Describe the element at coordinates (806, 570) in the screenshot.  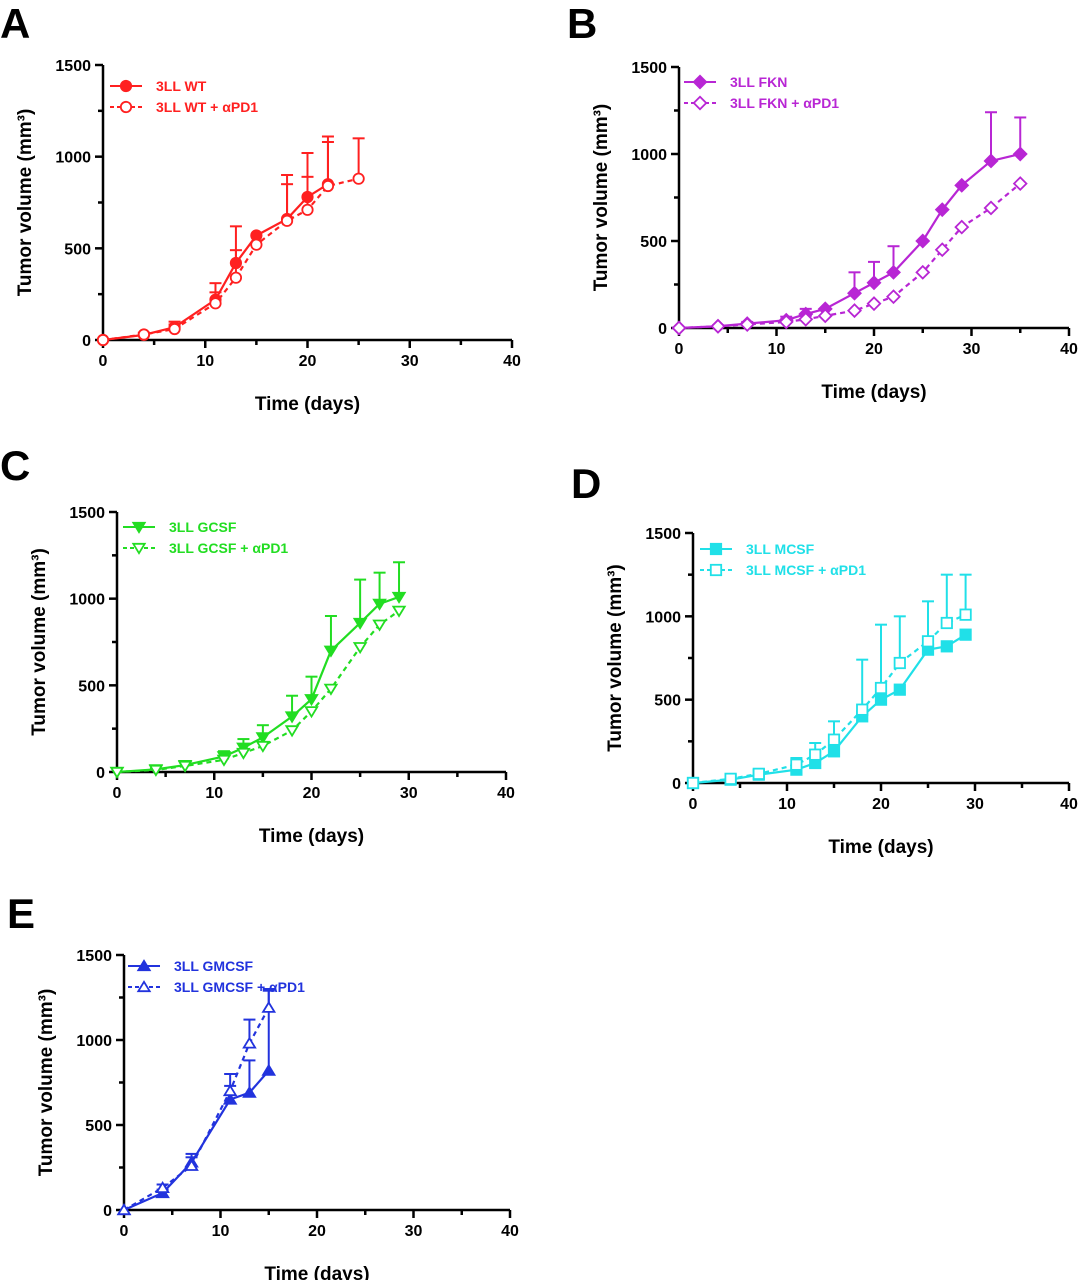
I see `legend-label: 3LL MCSF + αPD1` at that location.